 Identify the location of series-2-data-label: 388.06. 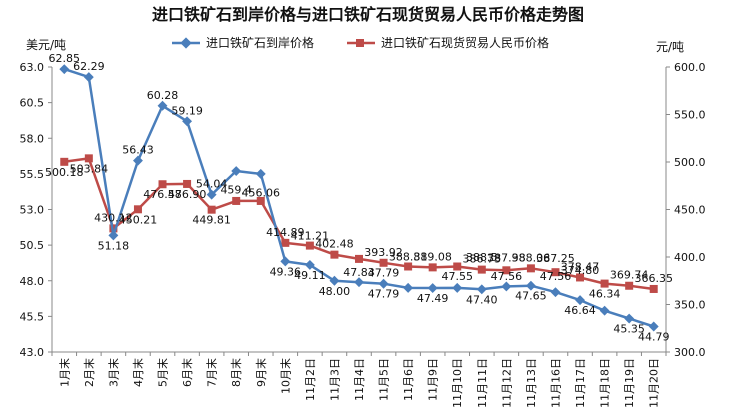
(531, 257).